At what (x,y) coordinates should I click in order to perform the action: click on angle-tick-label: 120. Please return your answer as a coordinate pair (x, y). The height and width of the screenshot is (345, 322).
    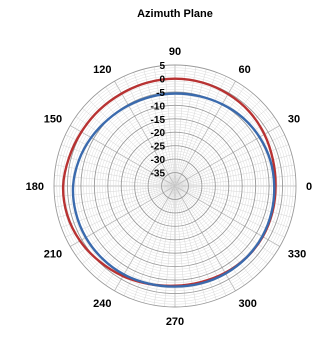
    Looking at the image, I should click on (102, 70).